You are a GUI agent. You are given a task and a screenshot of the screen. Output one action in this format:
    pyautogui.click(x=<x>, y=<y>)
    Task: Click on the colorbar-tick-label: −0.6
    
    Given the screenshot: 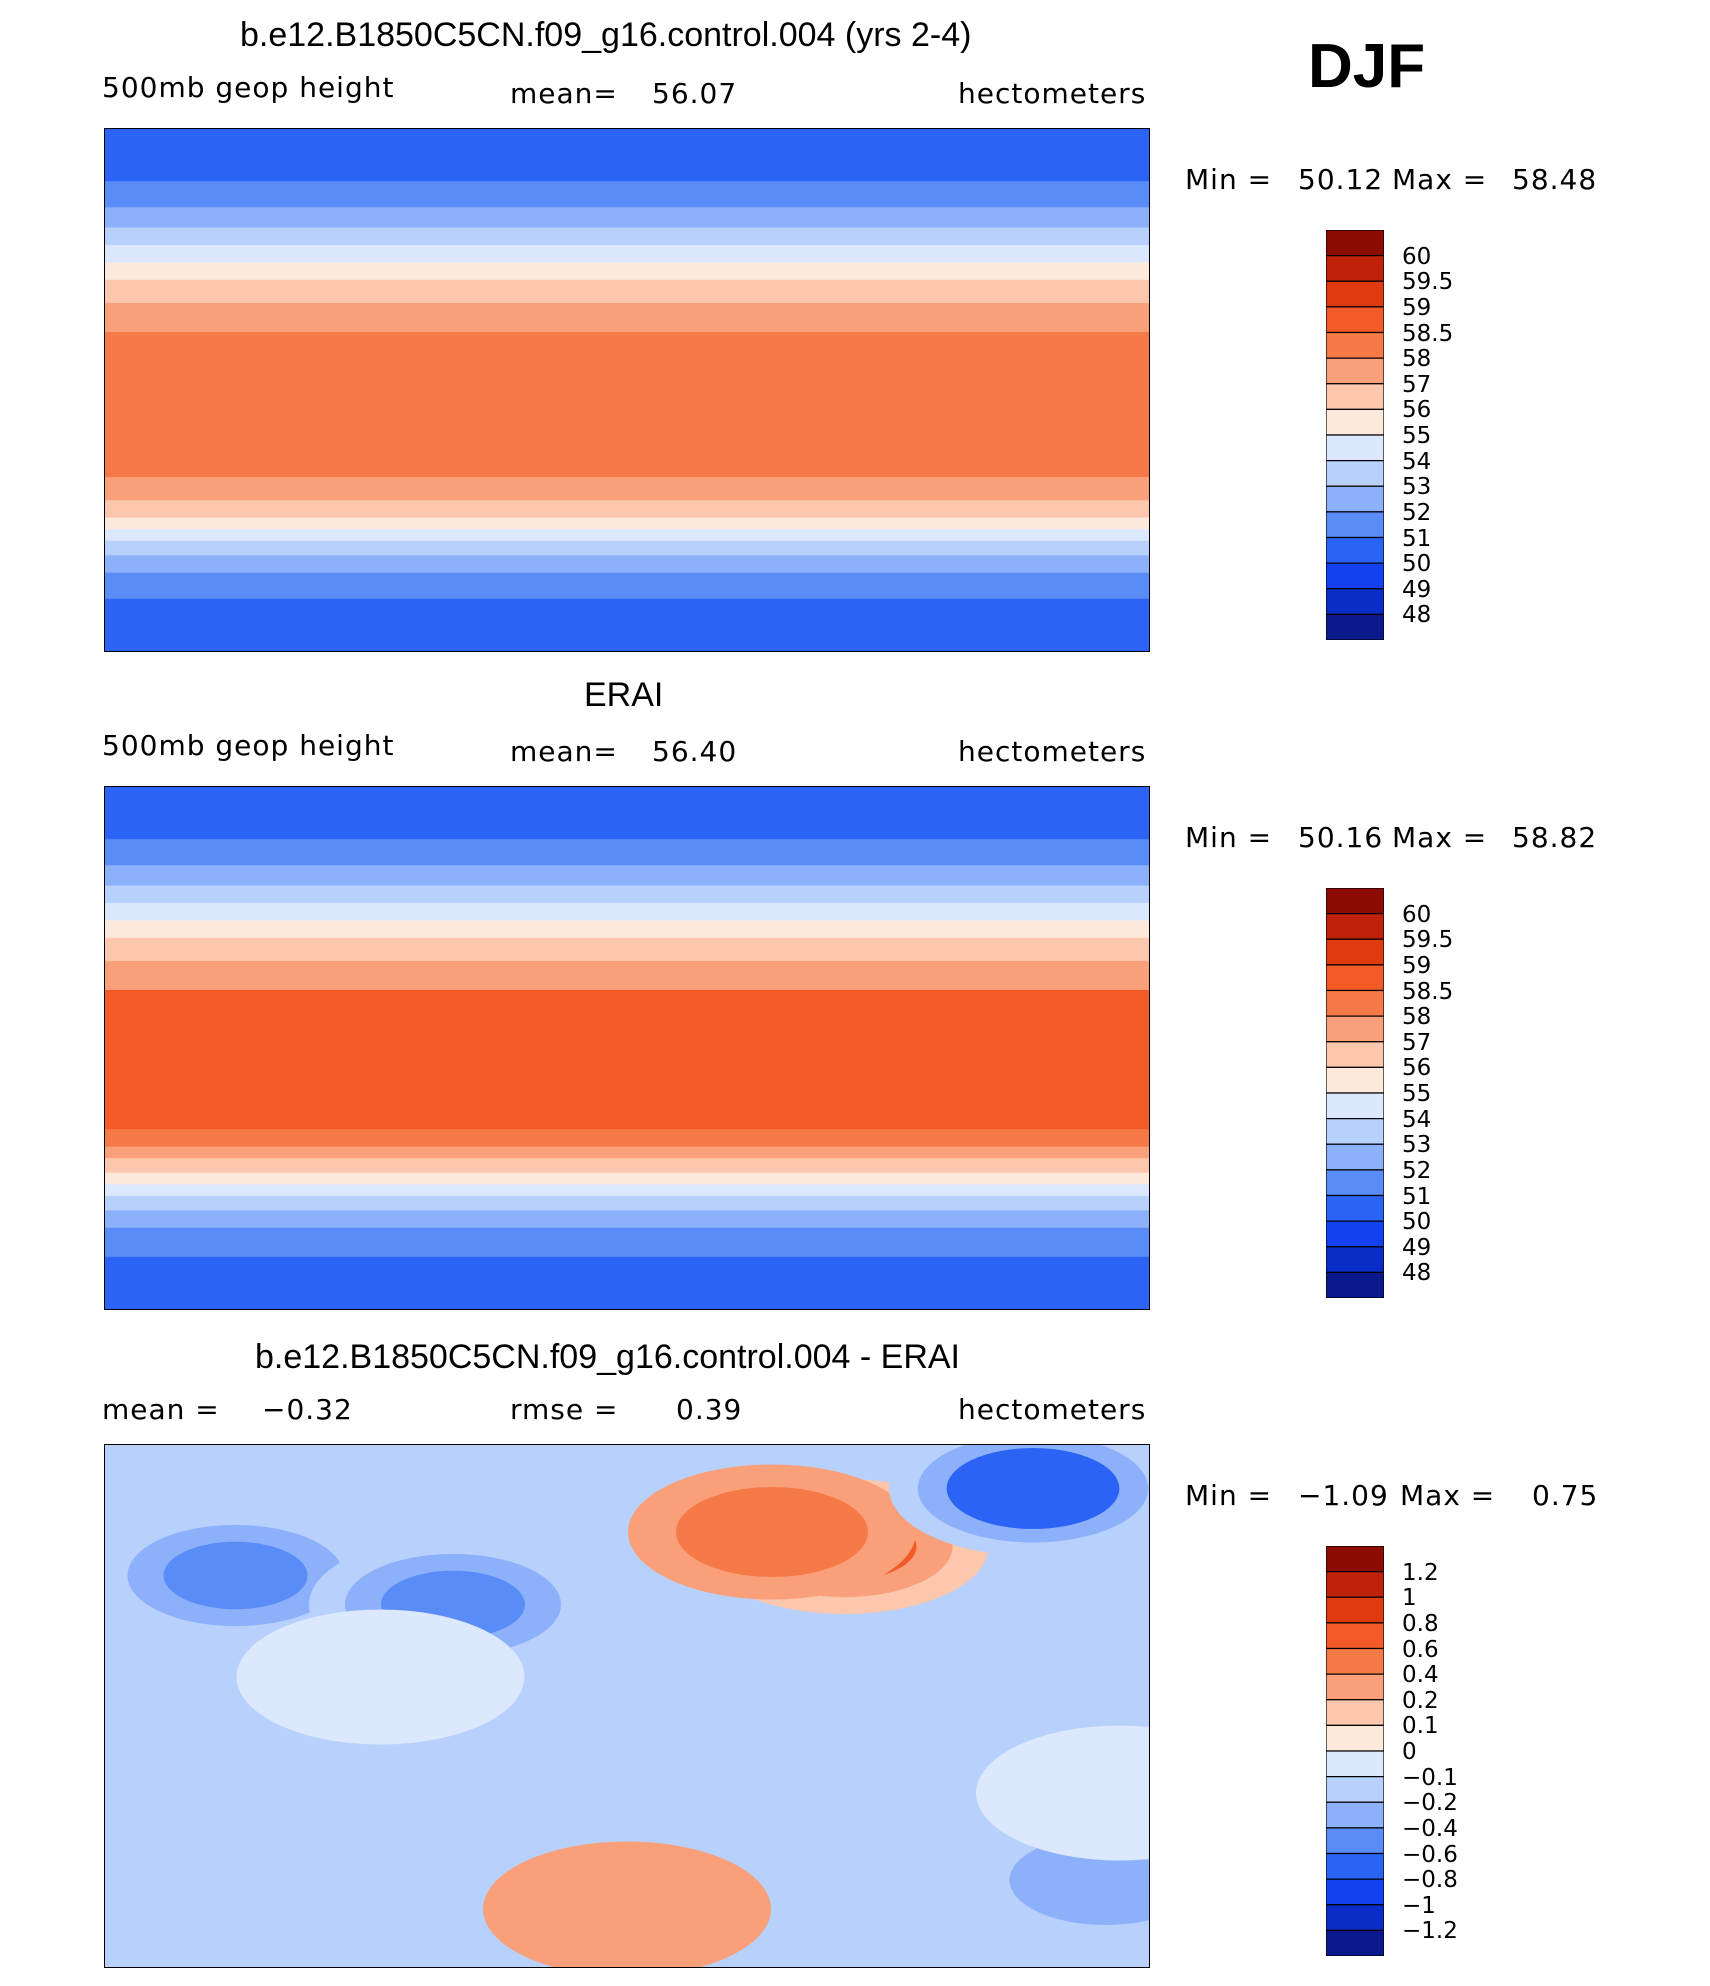 What is the action you would take?
    pyautogui.click(x=1430, y=1854)
    